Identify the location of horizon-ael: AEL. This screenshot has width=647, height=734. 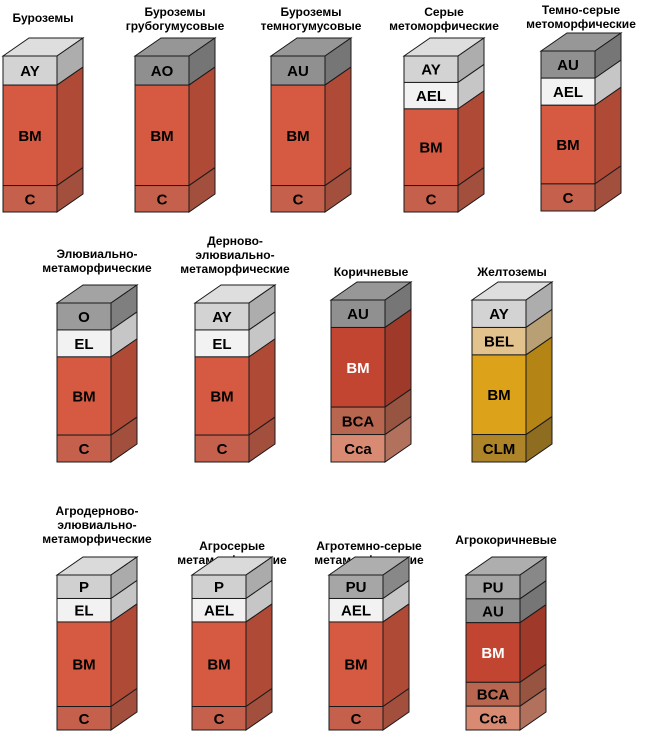
(444, 86).